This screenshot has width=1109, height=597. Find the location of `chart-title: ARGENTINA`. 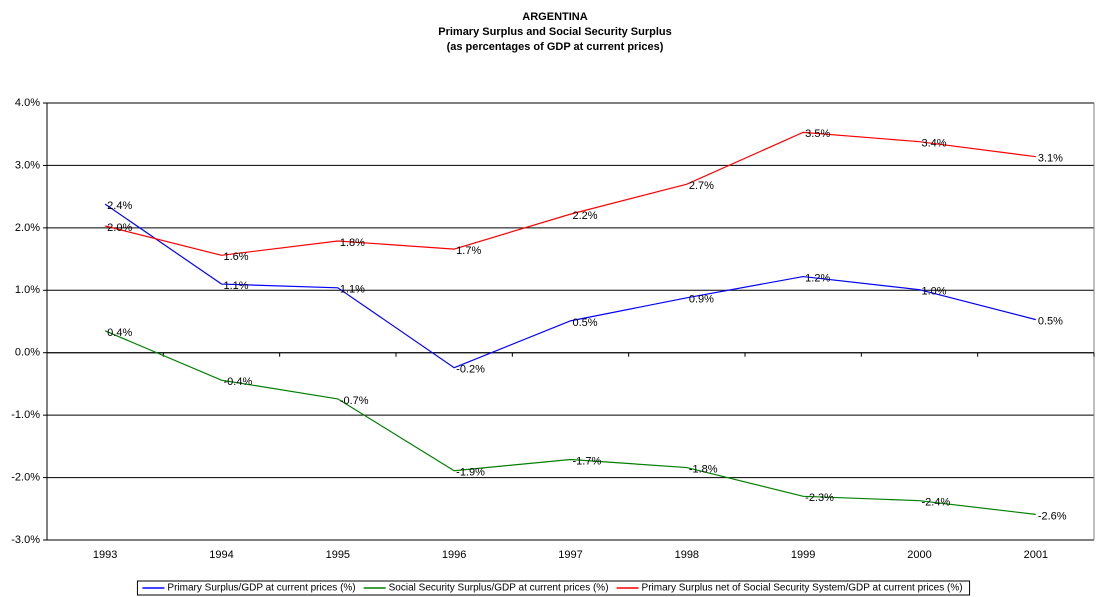

chart-title: ARGENTINA is located at coordinates (554, 17).